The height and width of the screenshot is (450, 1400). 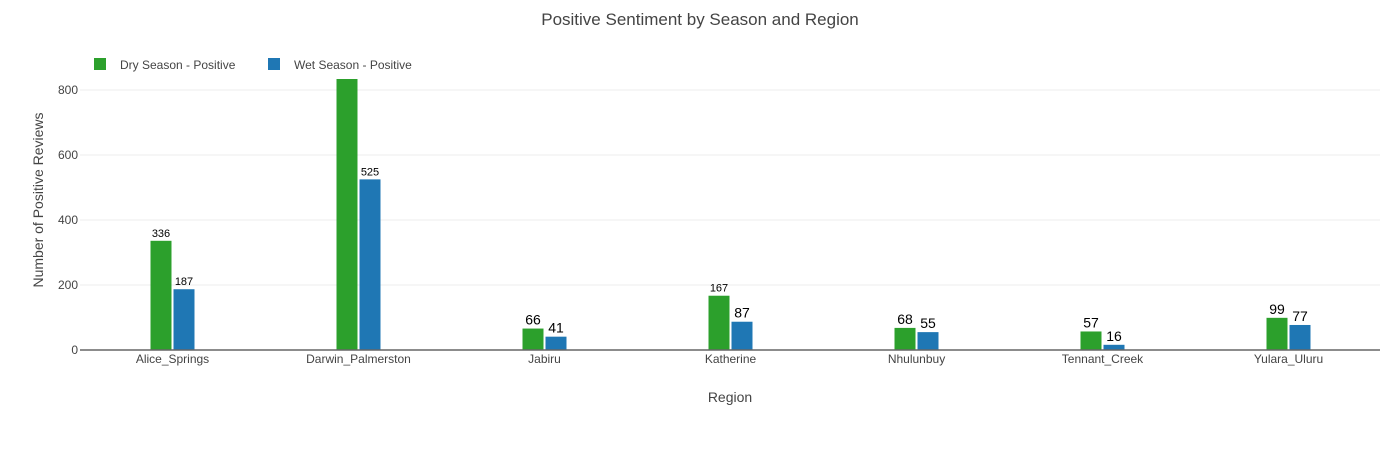 What do you see at coordinates (1091, 322) in the screenshot?
I see `data-label: 57` at bounding box center [1091, 322].